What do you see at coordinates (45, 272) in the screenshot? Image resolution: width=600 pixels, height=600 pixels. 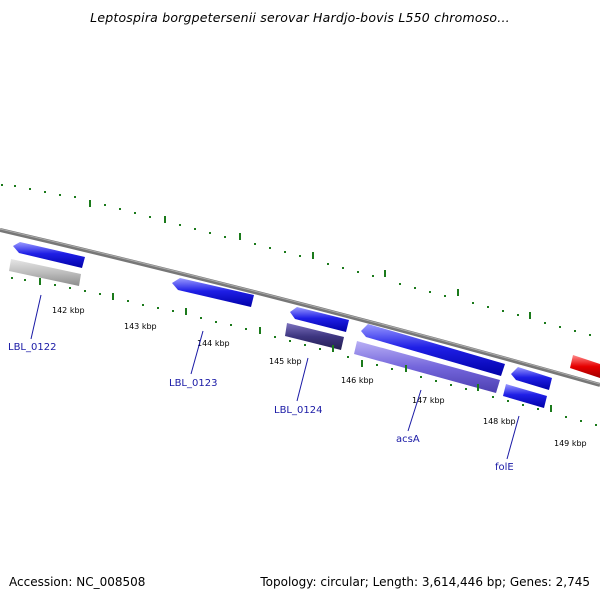 I see `gene-pseudo` at bounding box center [45, 272].